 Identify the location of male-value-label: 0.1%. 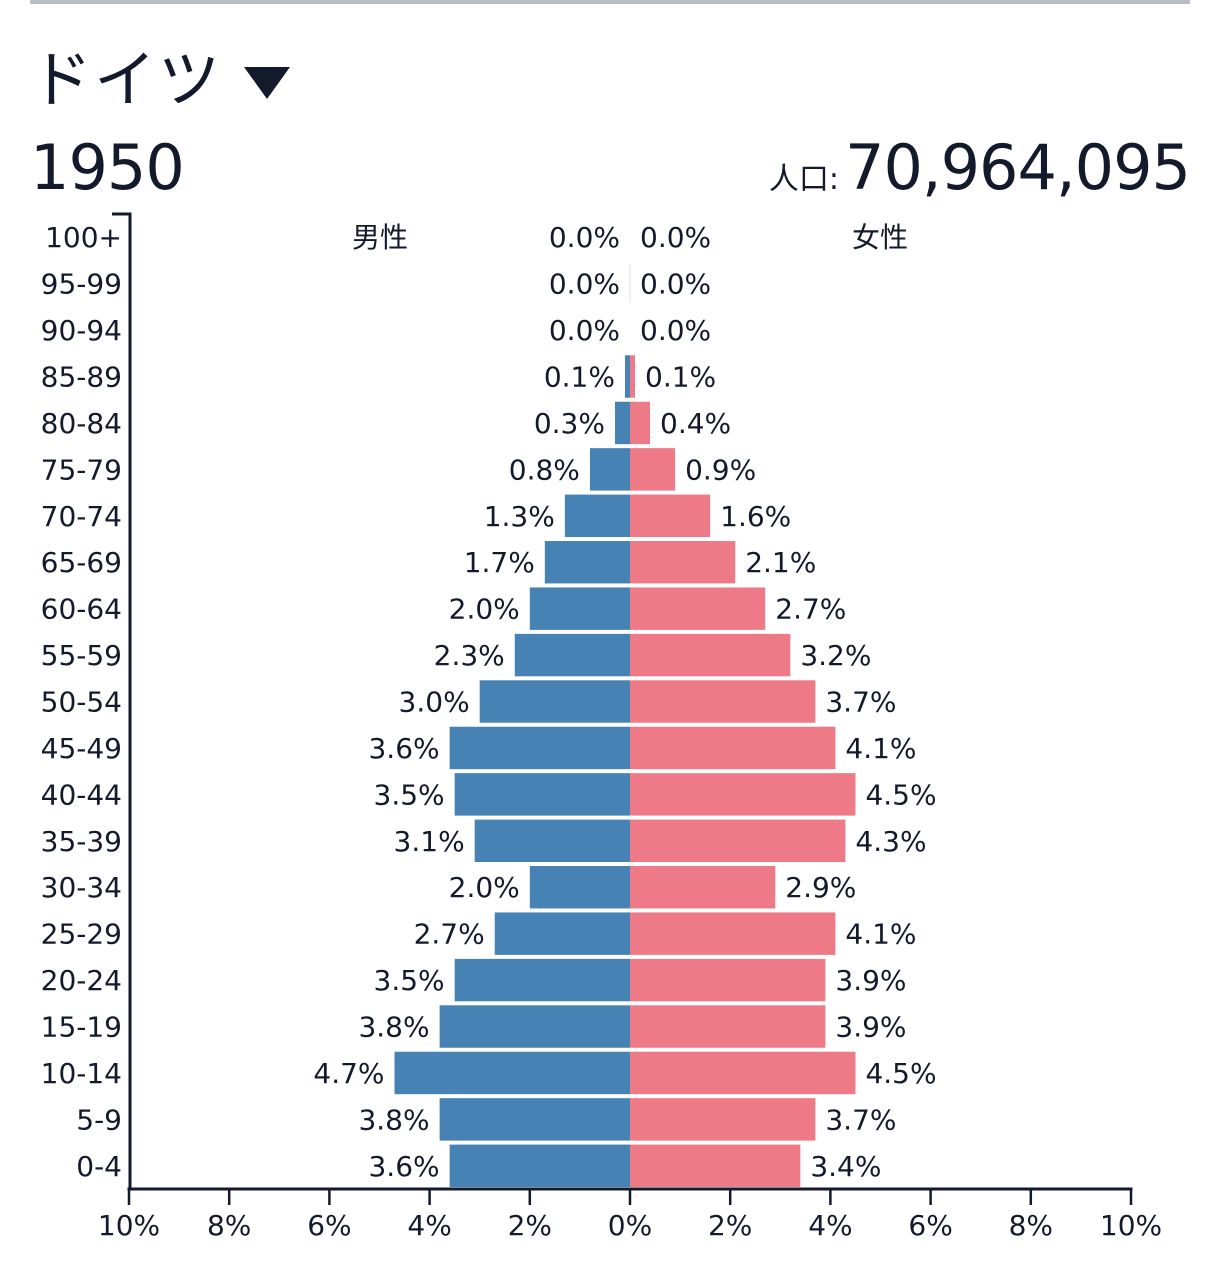
(579, 377).